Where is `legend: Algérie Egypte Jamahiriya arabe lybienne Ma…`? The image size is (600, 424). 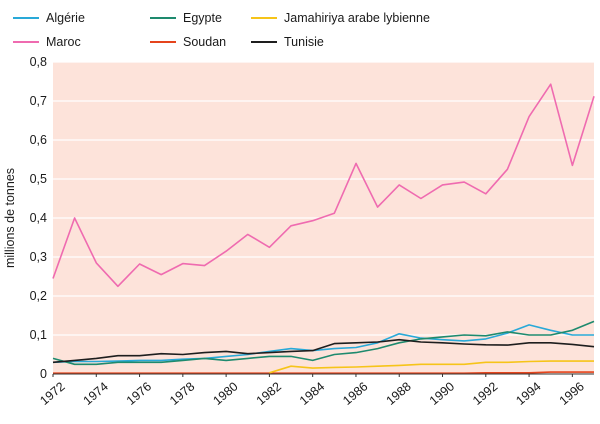 legend: Algérie Egypte Jamahiriya arabe lybienne Ma… is located at coordinates (221, 30).